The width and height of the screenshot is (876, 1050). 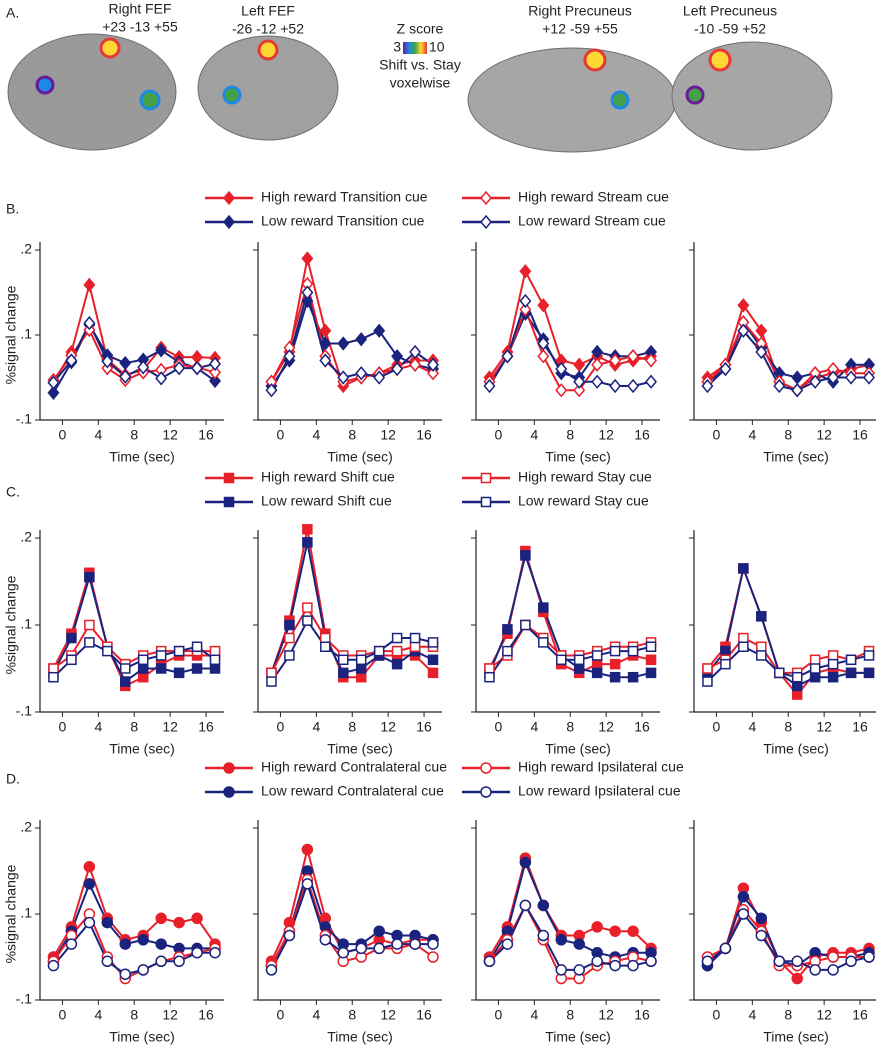 What do you see at coordinates (343, 221) in the screenshot?
I see `legend-label: Low reward Transition cue` at bounding box center [343, 221].